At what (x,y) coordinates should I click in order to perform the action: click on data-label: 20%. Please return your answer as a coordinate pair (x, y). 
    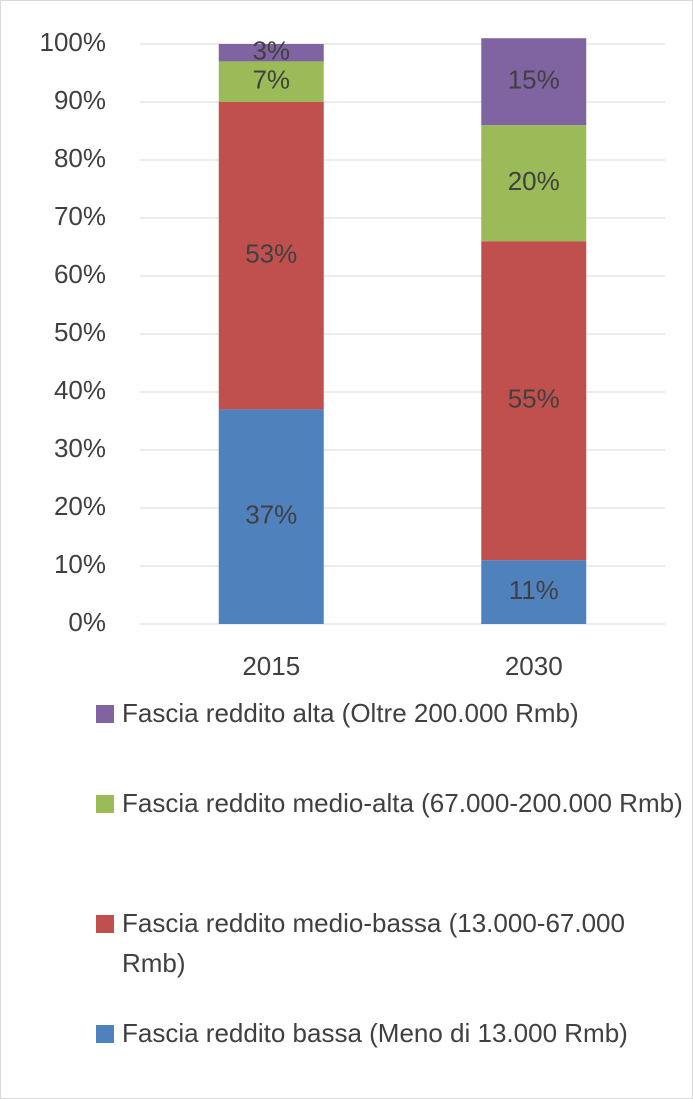
    Looking at the image, I should click on (534, 181).